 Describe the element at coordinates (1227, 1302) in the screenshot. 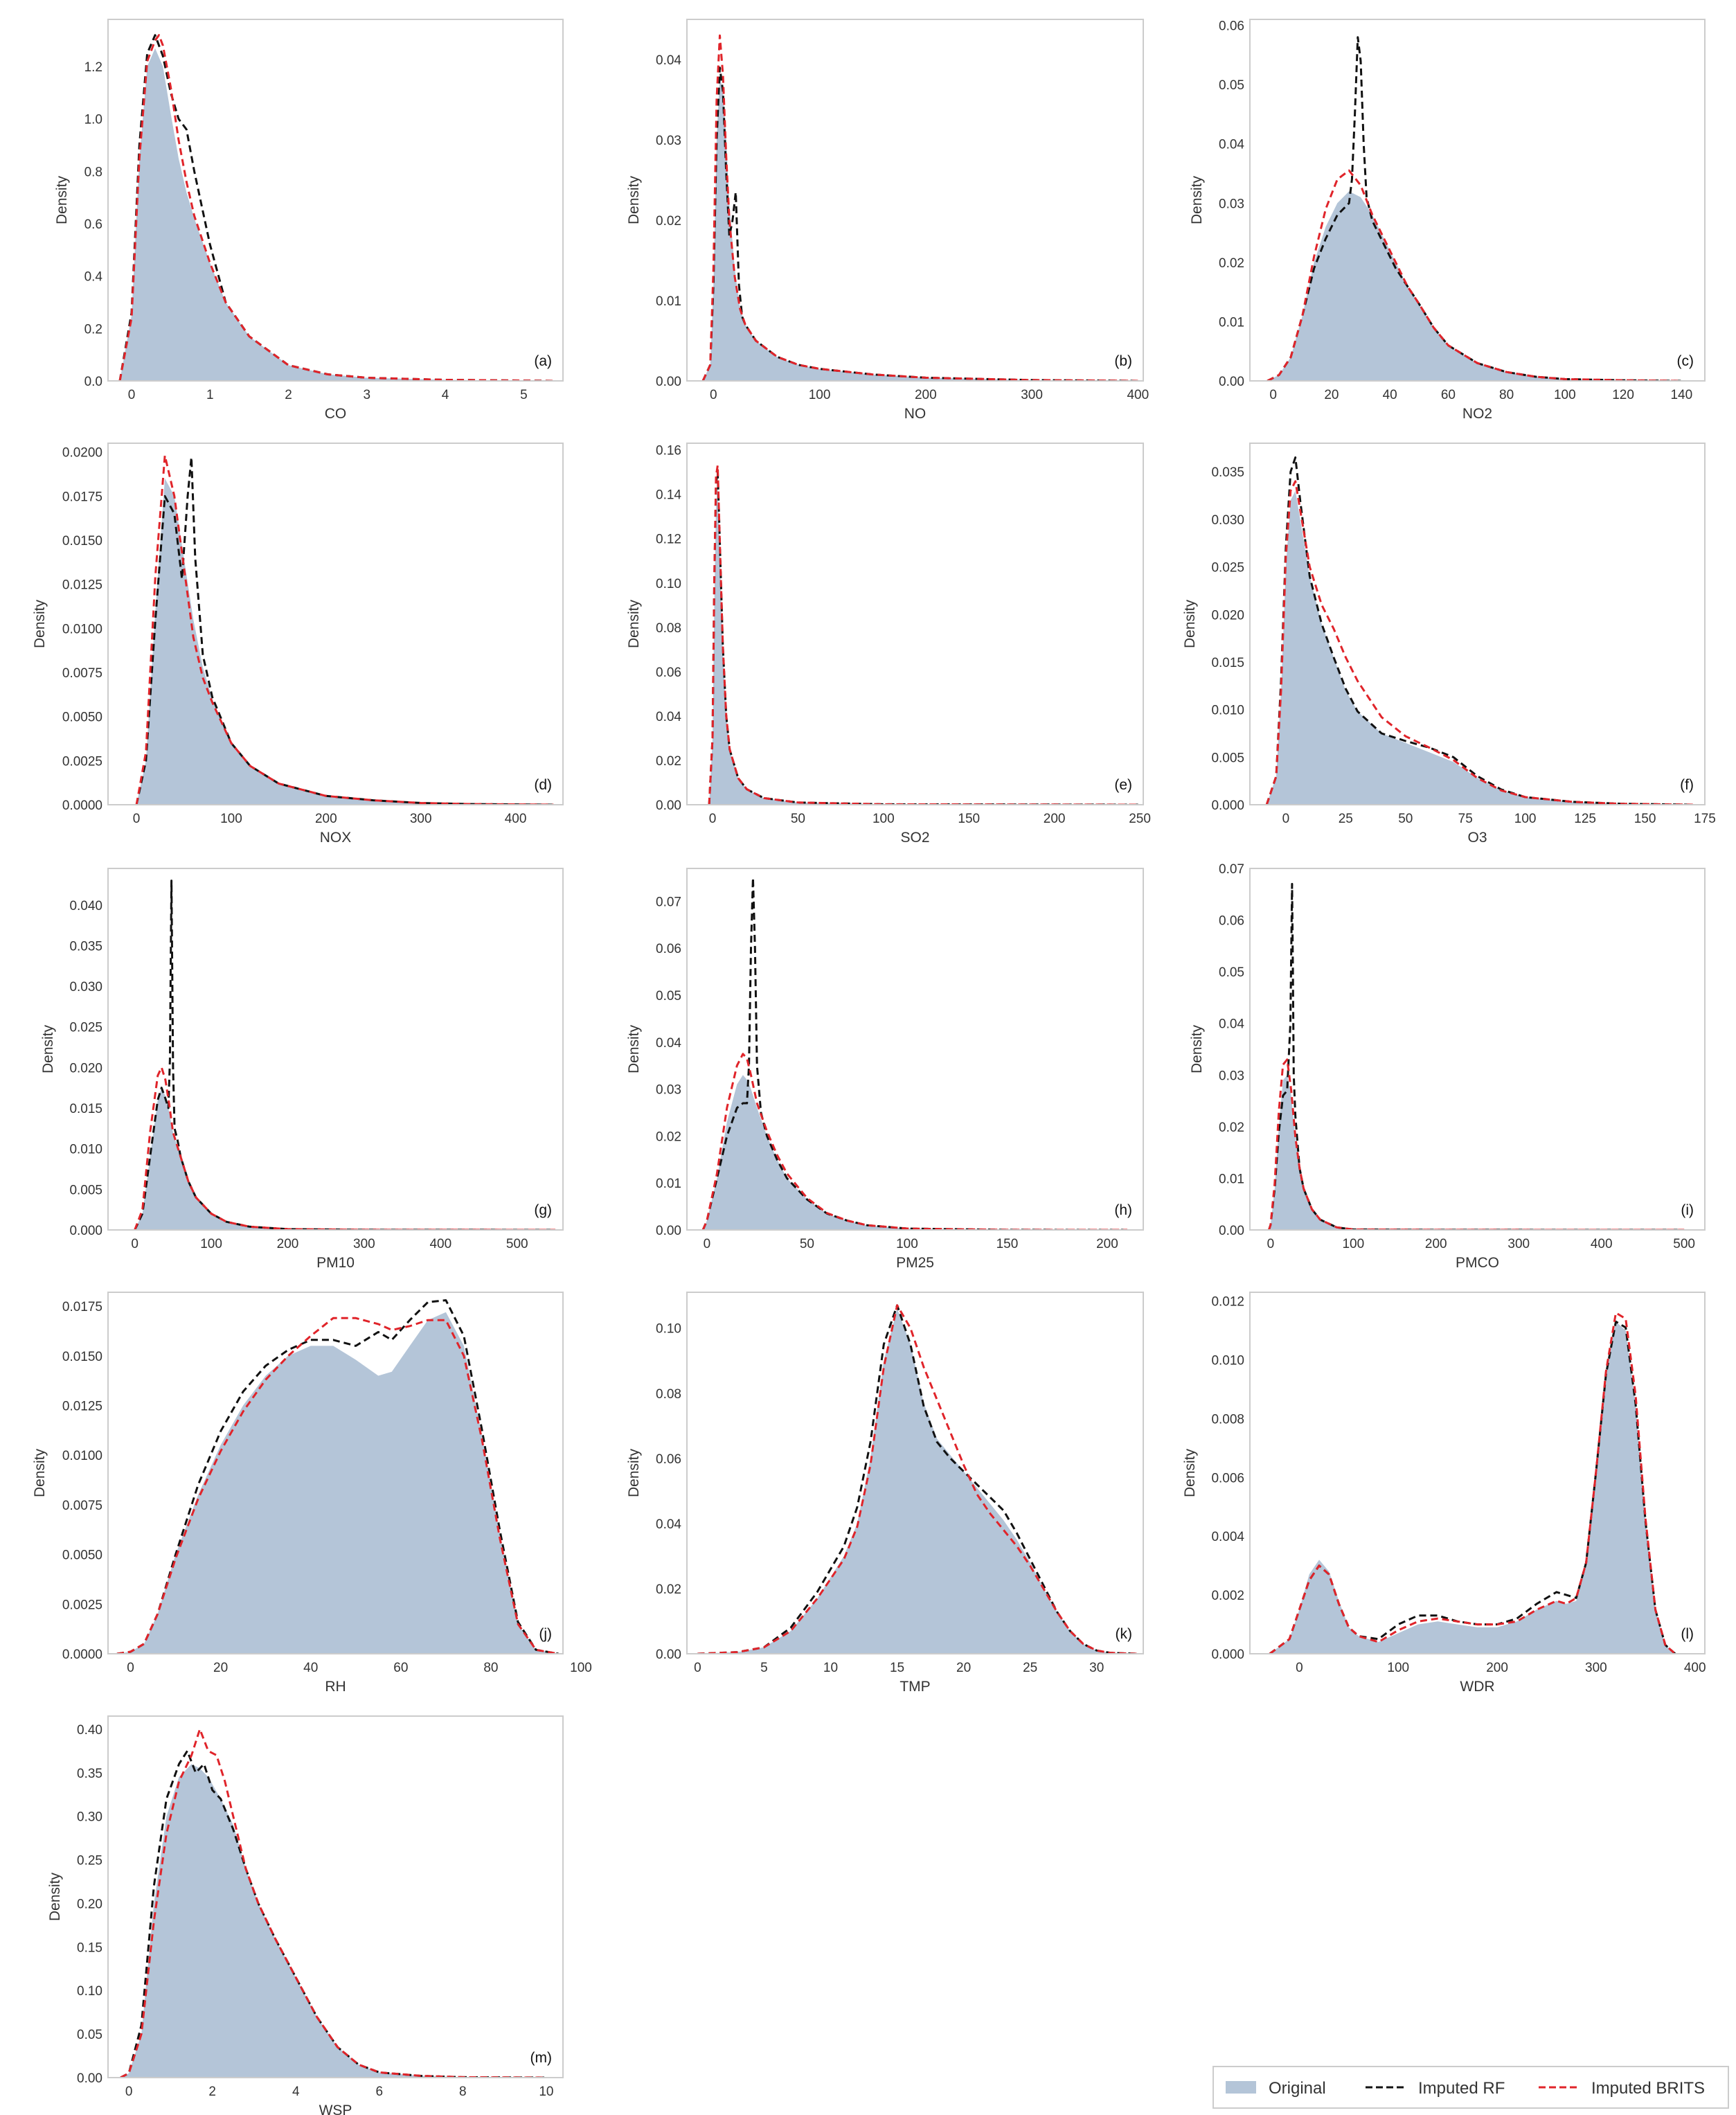

I see `y-tick-label: 0.012` at that location.